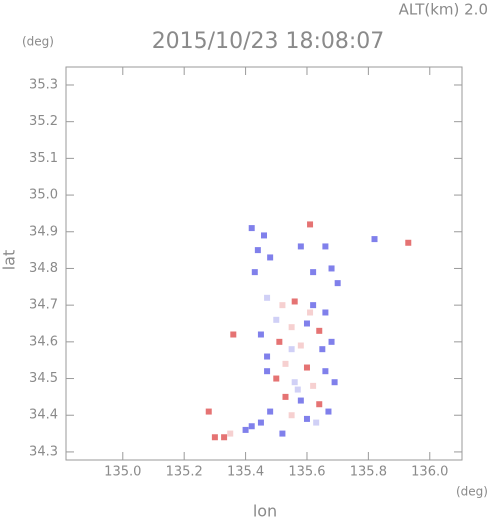 The height and width of the screenshot is (521, 491). I want to click on x-tick-label: 135.6, so click(306, 472).